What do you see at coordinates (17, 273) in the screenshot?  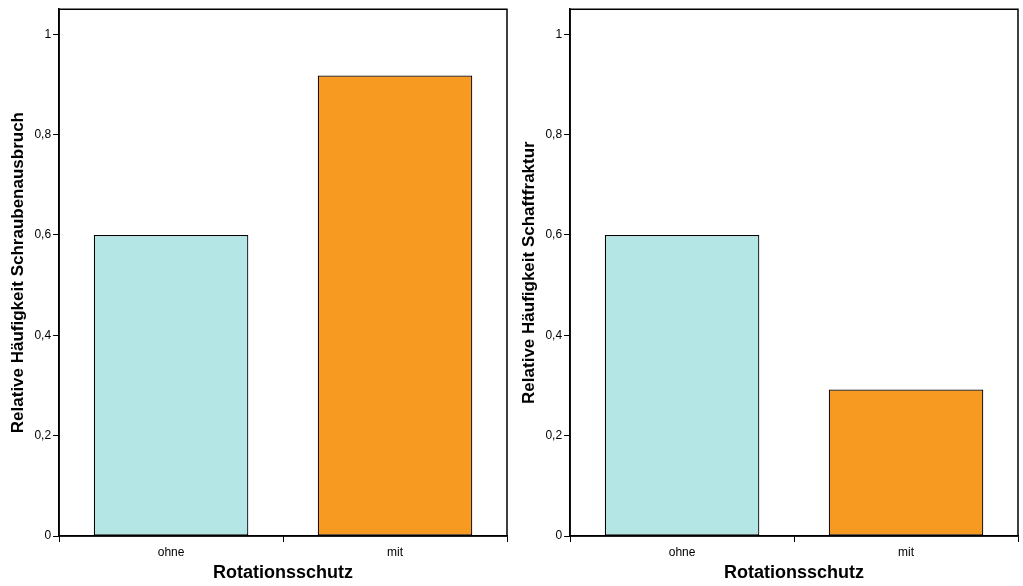 I see `y-axis-title: Relative Häufigkeit Schraubenausbruch` at bounding box center [17, 273].